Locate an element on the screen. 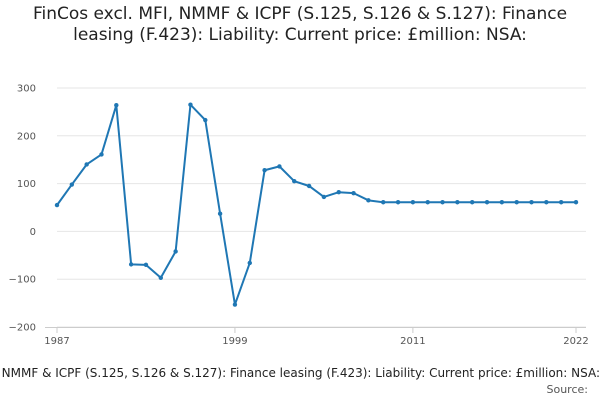  y-tick-label: 200 is located at coordinates (26, 136).